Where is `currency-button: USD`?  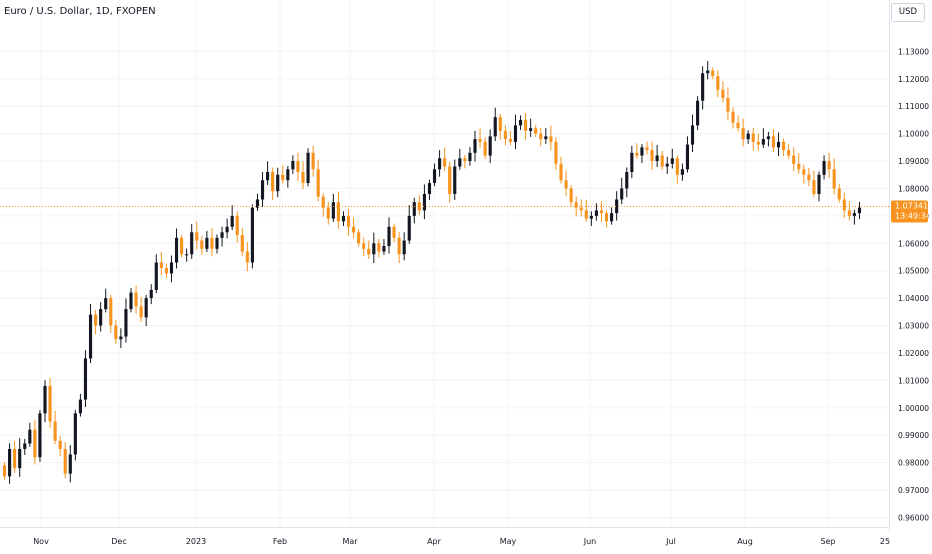 currency-button: USD is located at coordinates (908, 12).